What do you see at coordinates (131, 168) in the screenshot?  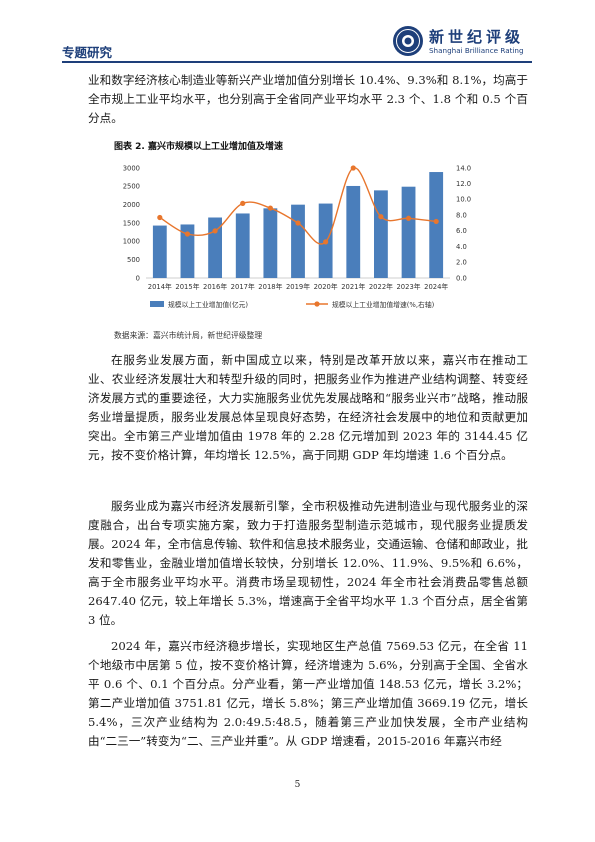 I see `left-tick-label: 3000` at bounding box center [131, 168].